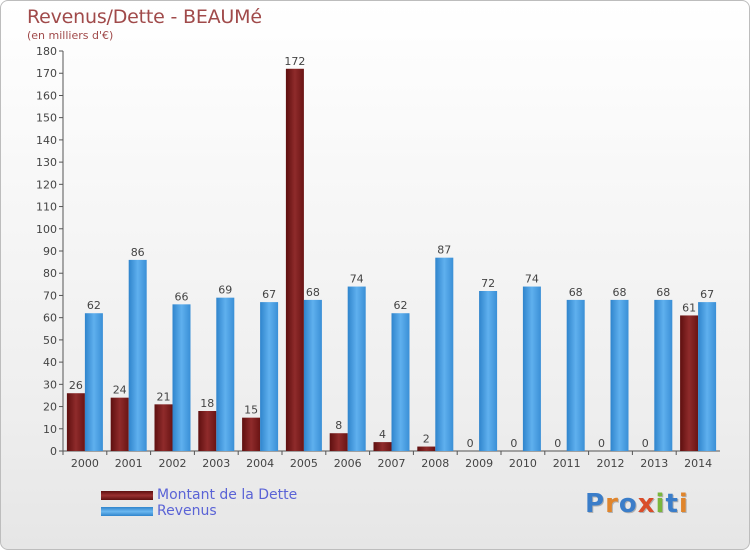 The height and width of the screenshot is (550, 750). Describe the element at coordinates (444, 250) in the screenshot. I see `data-label-revenus: 87` at that location.